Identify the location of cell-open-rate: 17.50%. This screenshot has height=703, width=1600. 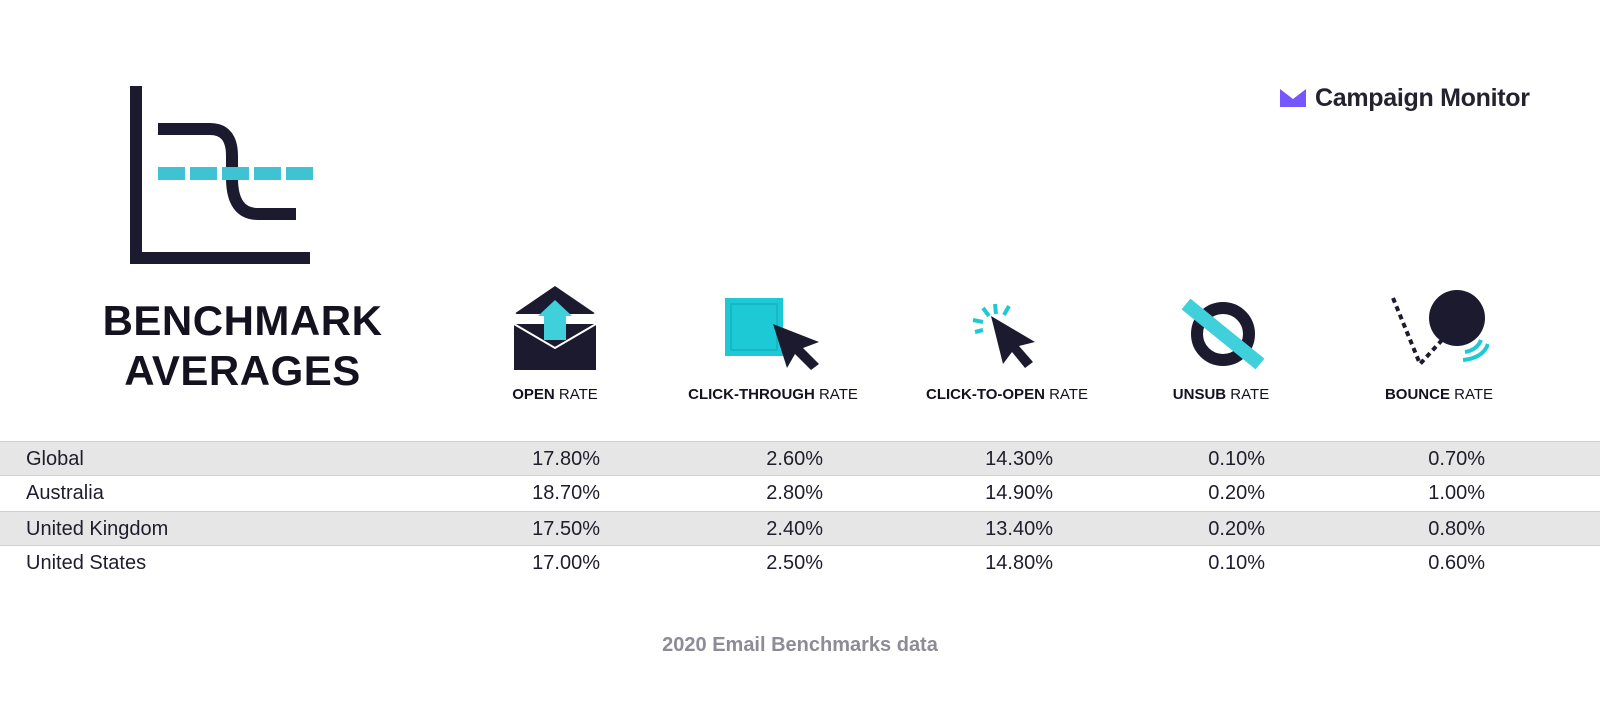
(566, 529).